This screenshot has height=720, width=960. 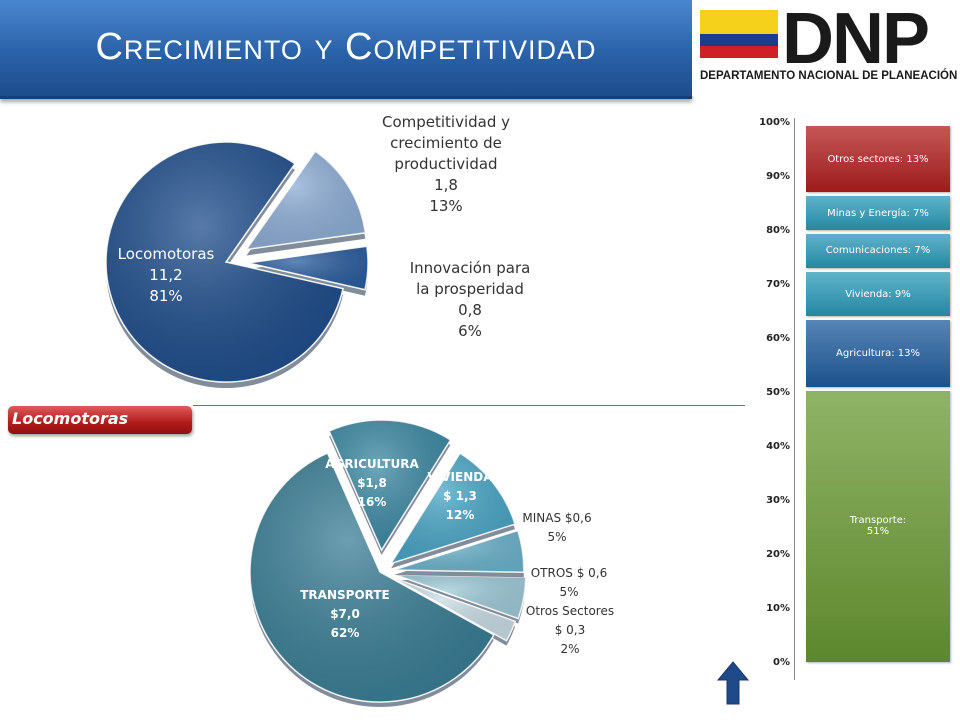 I want to click on axis-tick-label: 10%, so click(x=778, y=608).